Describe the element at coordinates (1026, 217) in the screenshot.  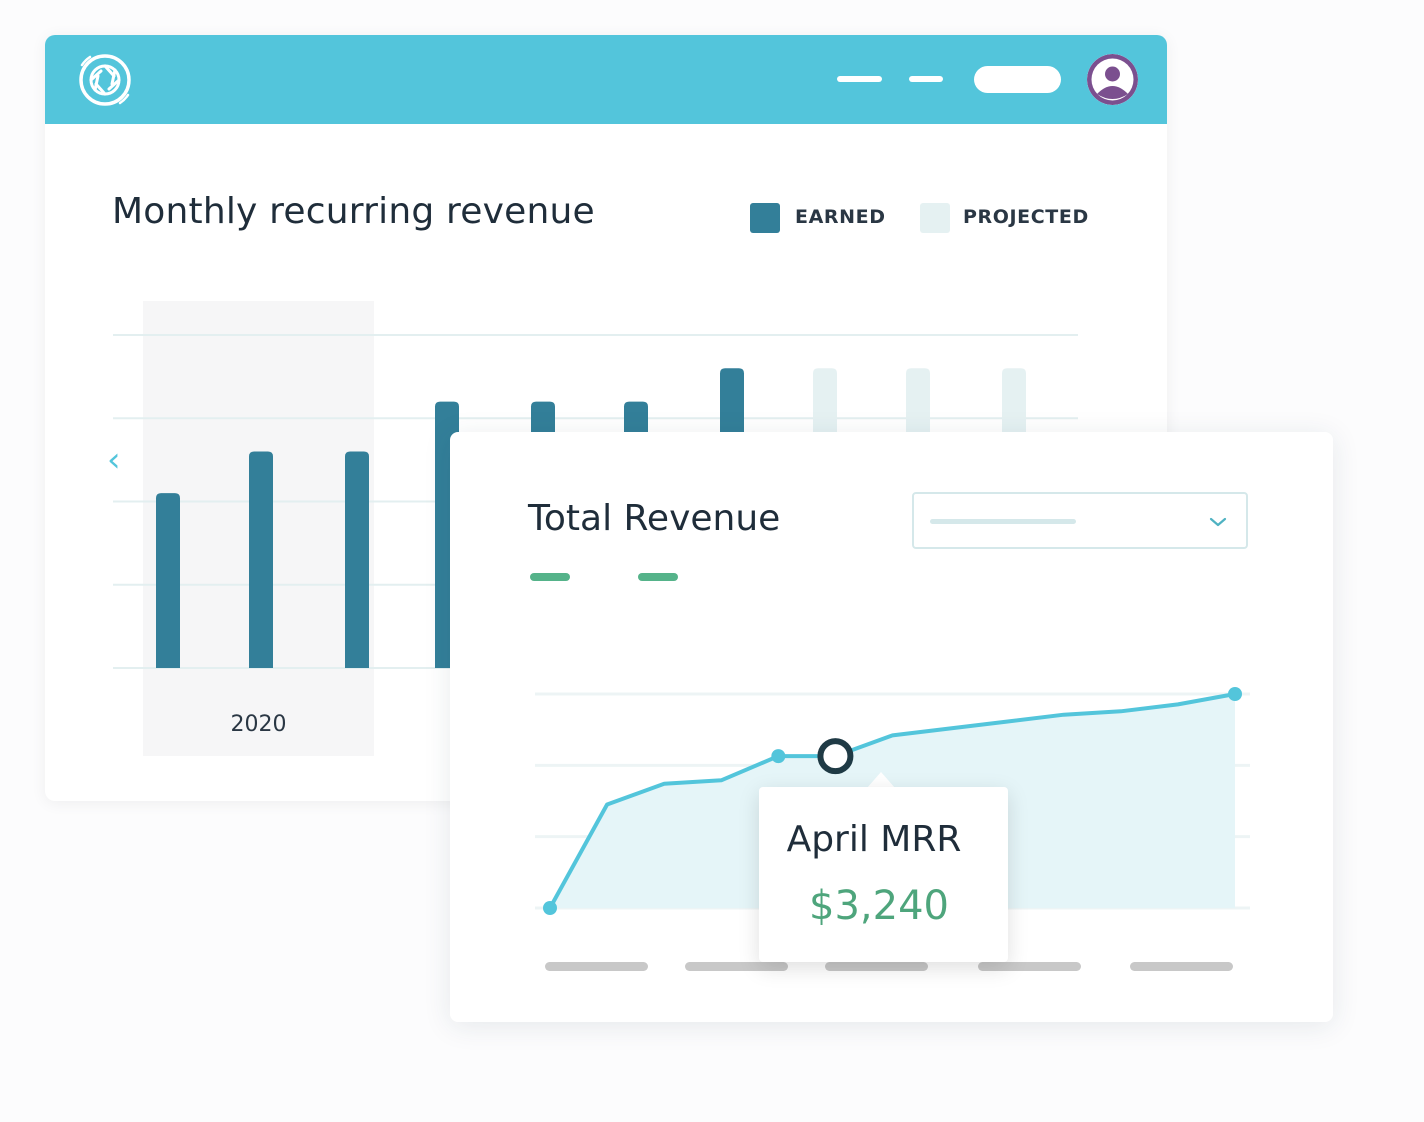
I see `legend-label-projected: PROJECTED` at that location.